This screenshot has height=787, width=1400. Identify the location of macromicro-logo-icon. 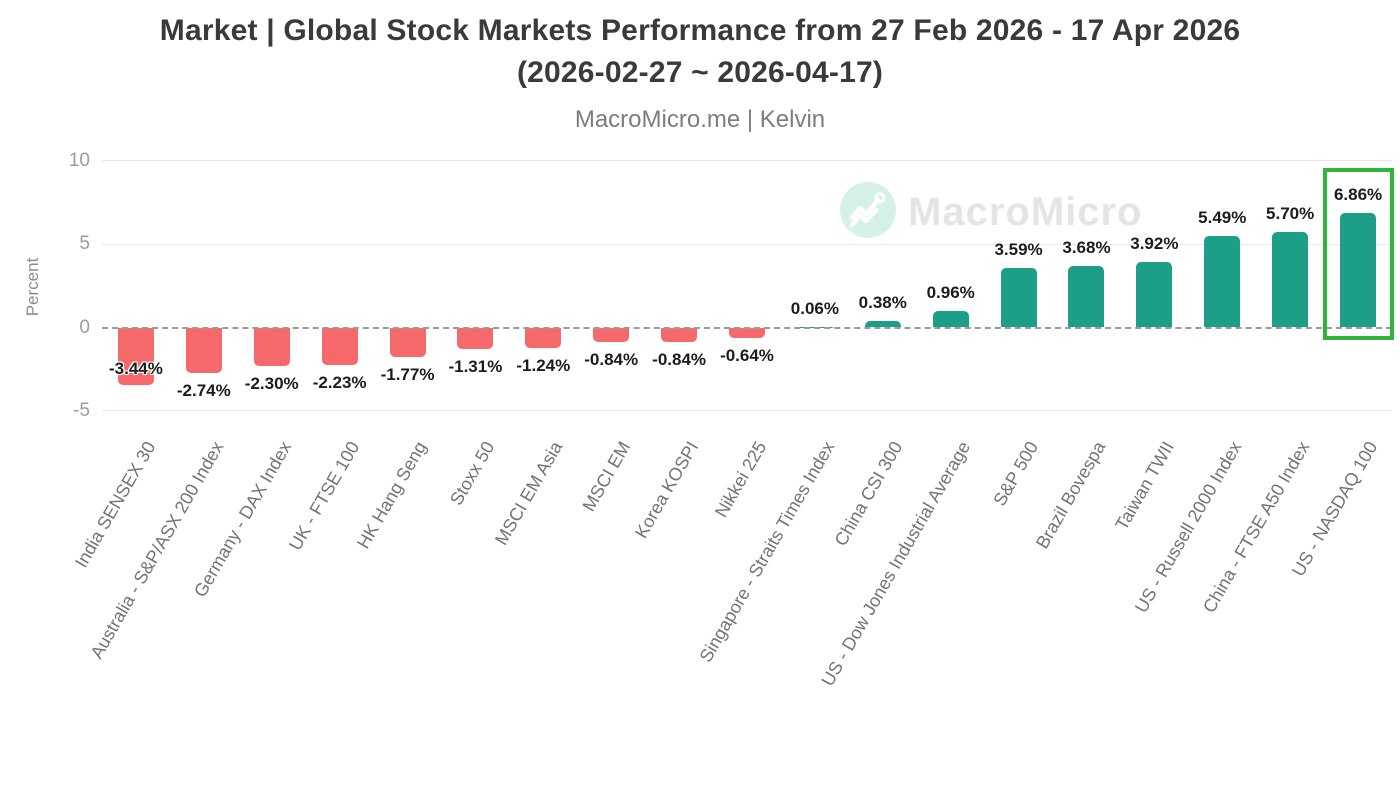
(868, 212).